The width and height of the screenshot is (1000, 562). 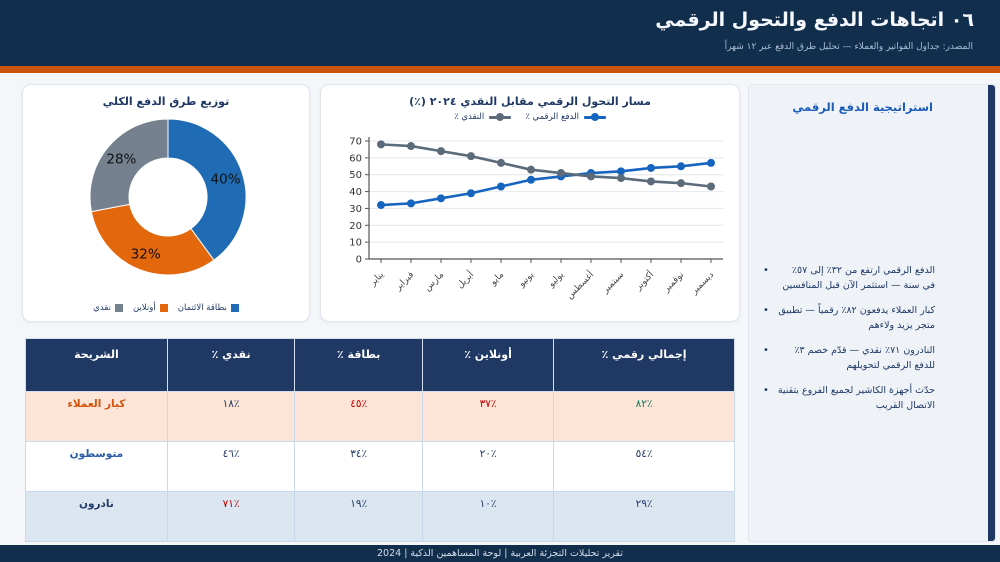 What do you see at coordinates (644, 365) in the screenshot?
I see `table-header-cell: إجمالي رقمي ٪` at bounding box center [644, 365].